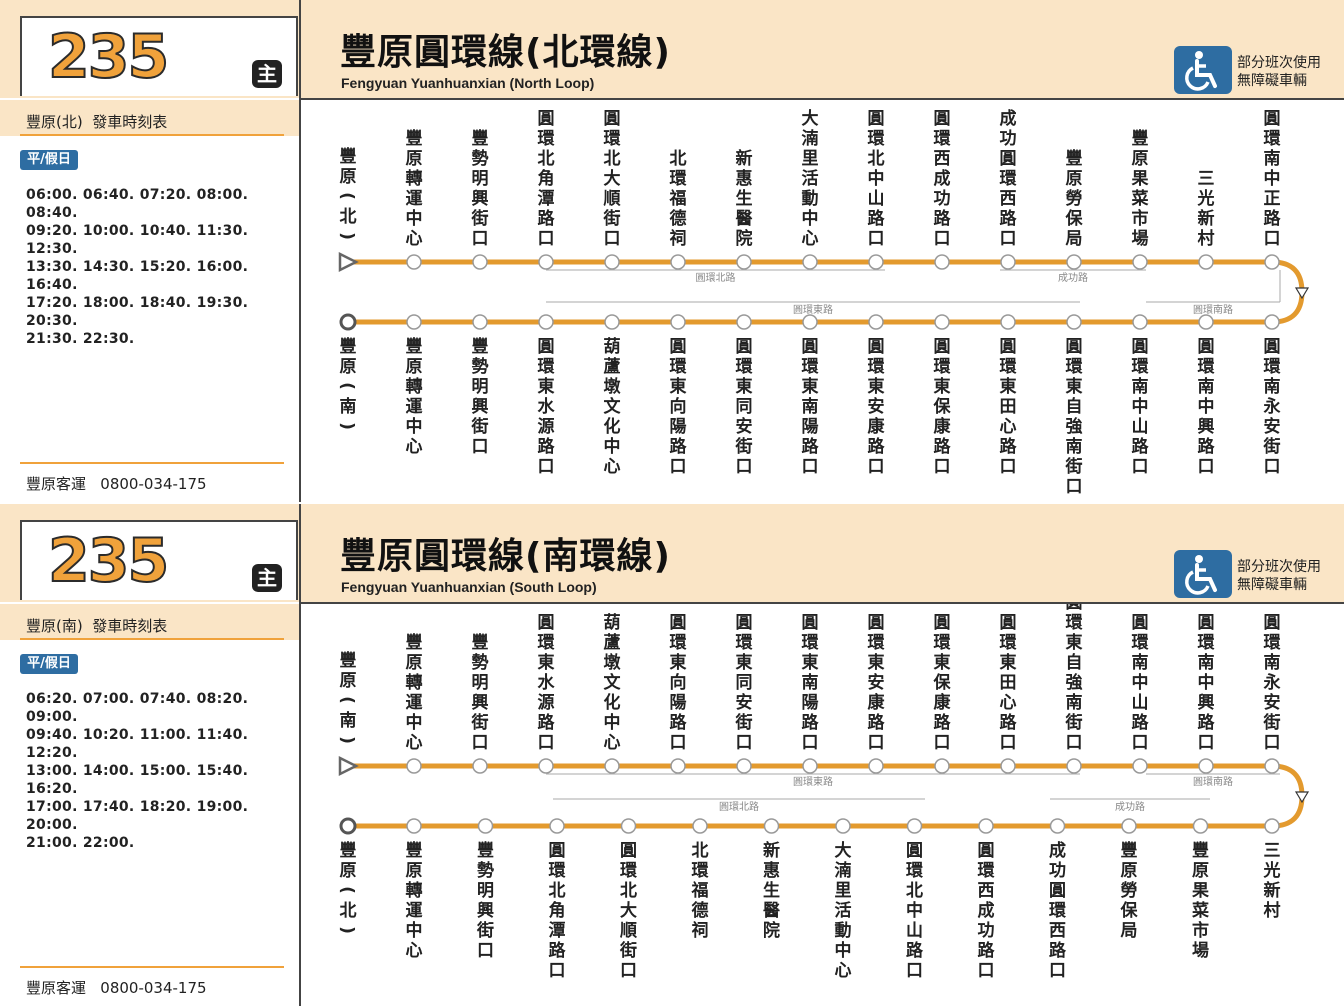  What do you see at coordinates (1057, 931) in the screenshot?
I see `svg-text: 西` at bounding box center [1057, 931].